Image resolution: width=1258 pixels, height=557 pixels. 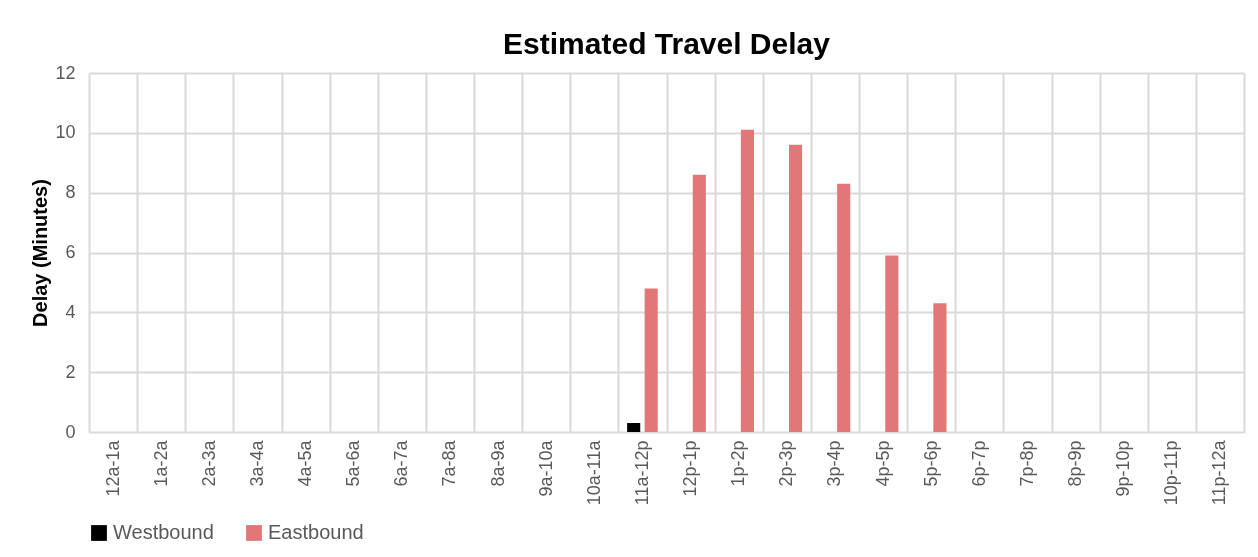 I want to click on x-tick-label: 11p-12a, so click(x=1219, y=472).